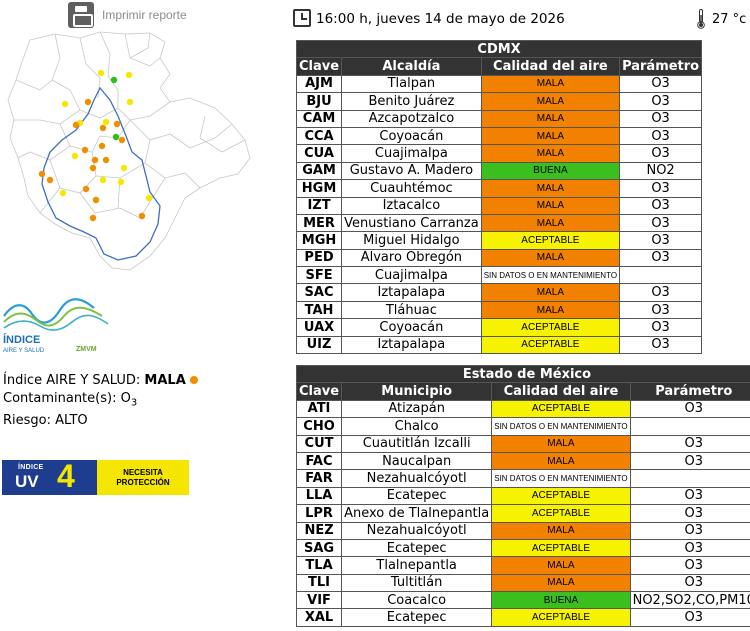  Describe the element at coordinates (417, 565) in the screenshot. I see `station-location: Tlalnepantla` at that location.